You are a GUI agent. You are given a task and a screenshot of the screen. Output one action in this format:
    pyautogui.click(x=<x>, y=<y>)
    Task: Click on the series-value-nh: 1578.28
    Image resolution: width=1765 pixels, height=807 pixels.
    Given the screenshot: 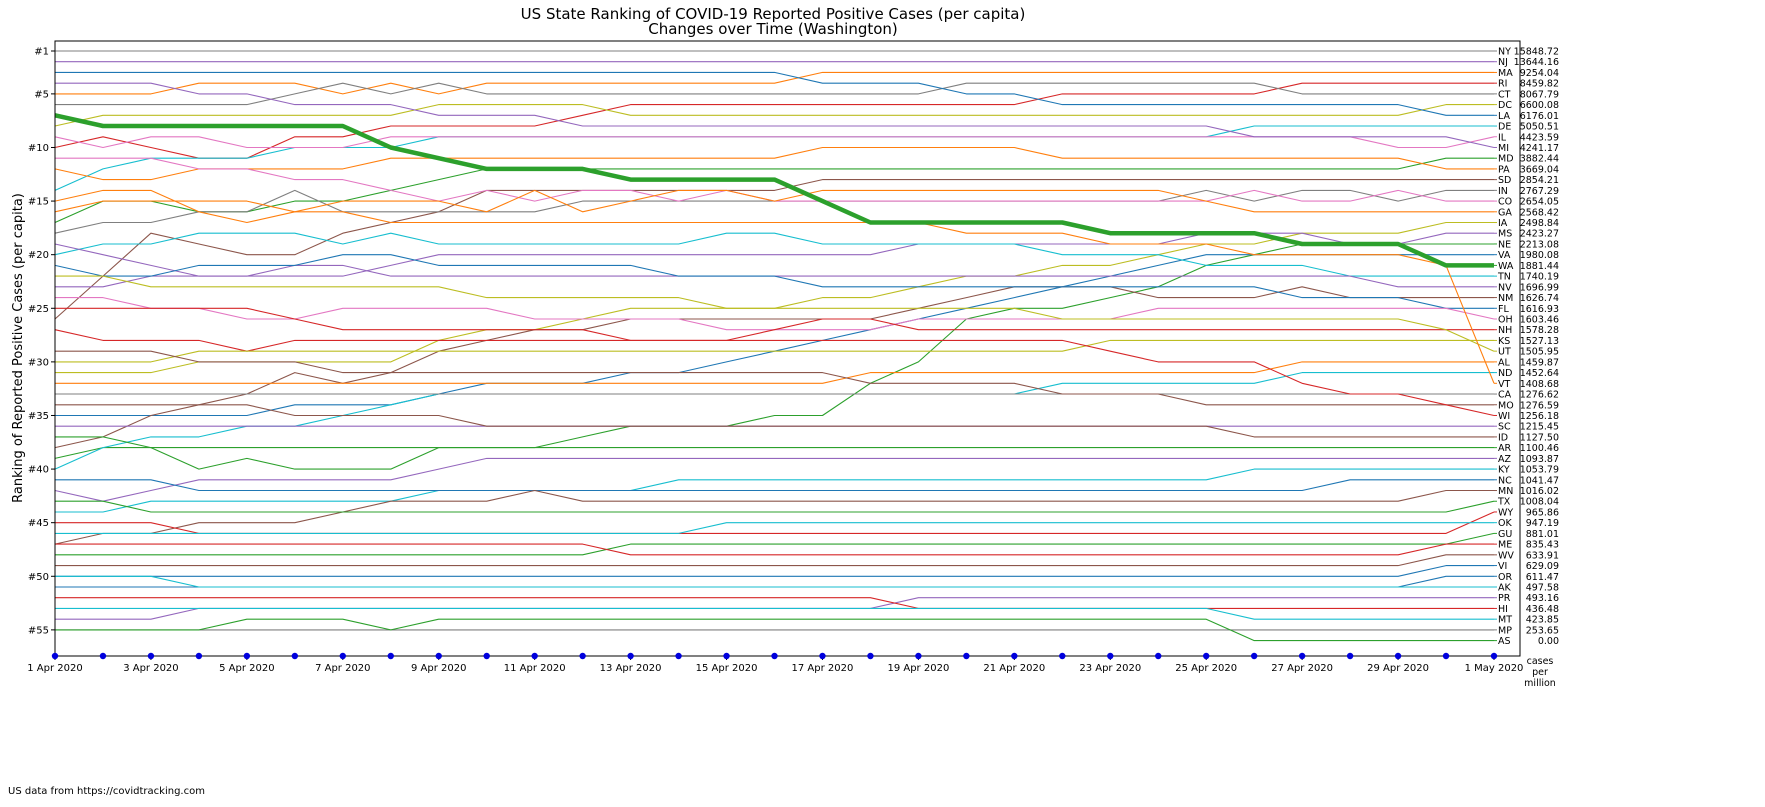 What is the action you would take?
    pyautogui.click(x=1539, y=330)
    